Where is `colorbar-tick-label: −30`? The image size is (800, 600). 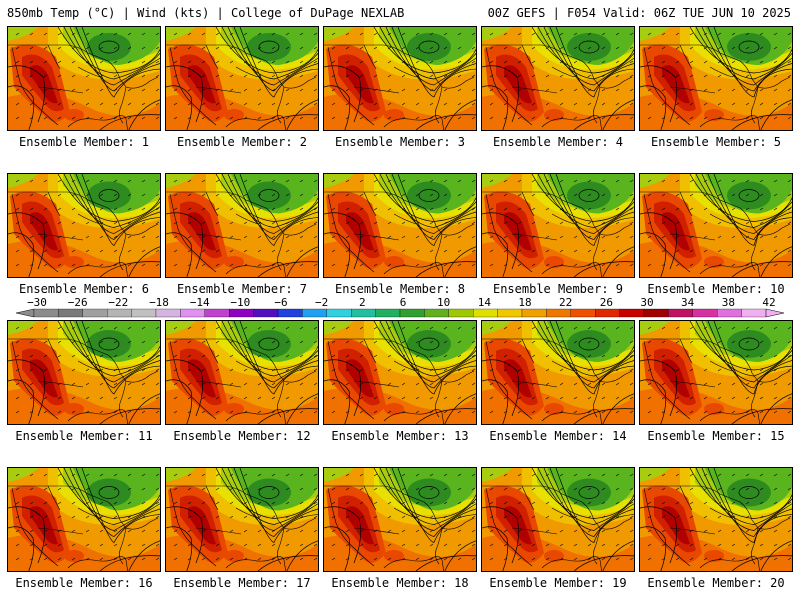
colorbar-tick-label: −30 is located at coordinates (37, 302).